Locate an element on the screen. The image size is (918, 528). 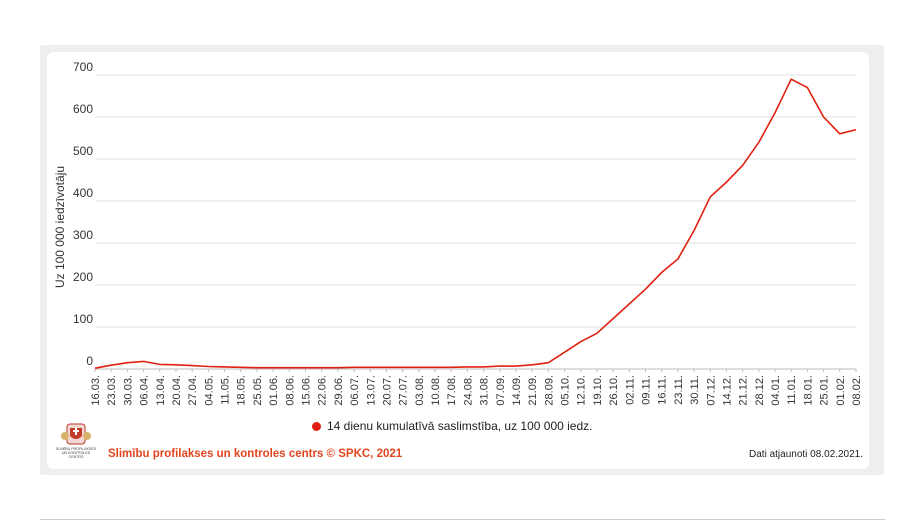
x-tick-label: 13.07. is located at coordinates (371, 390).